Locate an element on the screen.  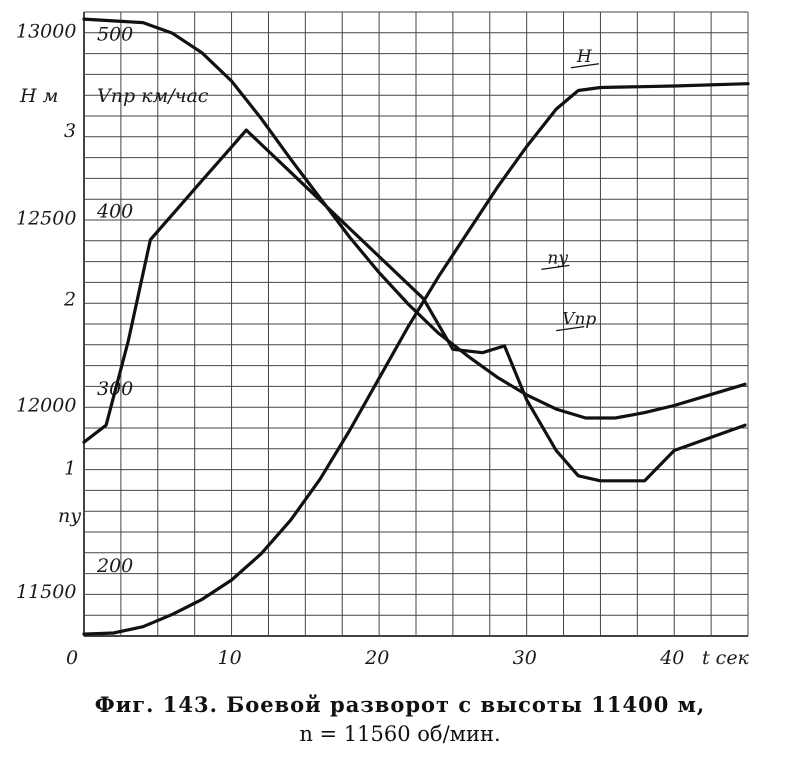
ny-tick-label: 2 is located at coordinates (69, 300).